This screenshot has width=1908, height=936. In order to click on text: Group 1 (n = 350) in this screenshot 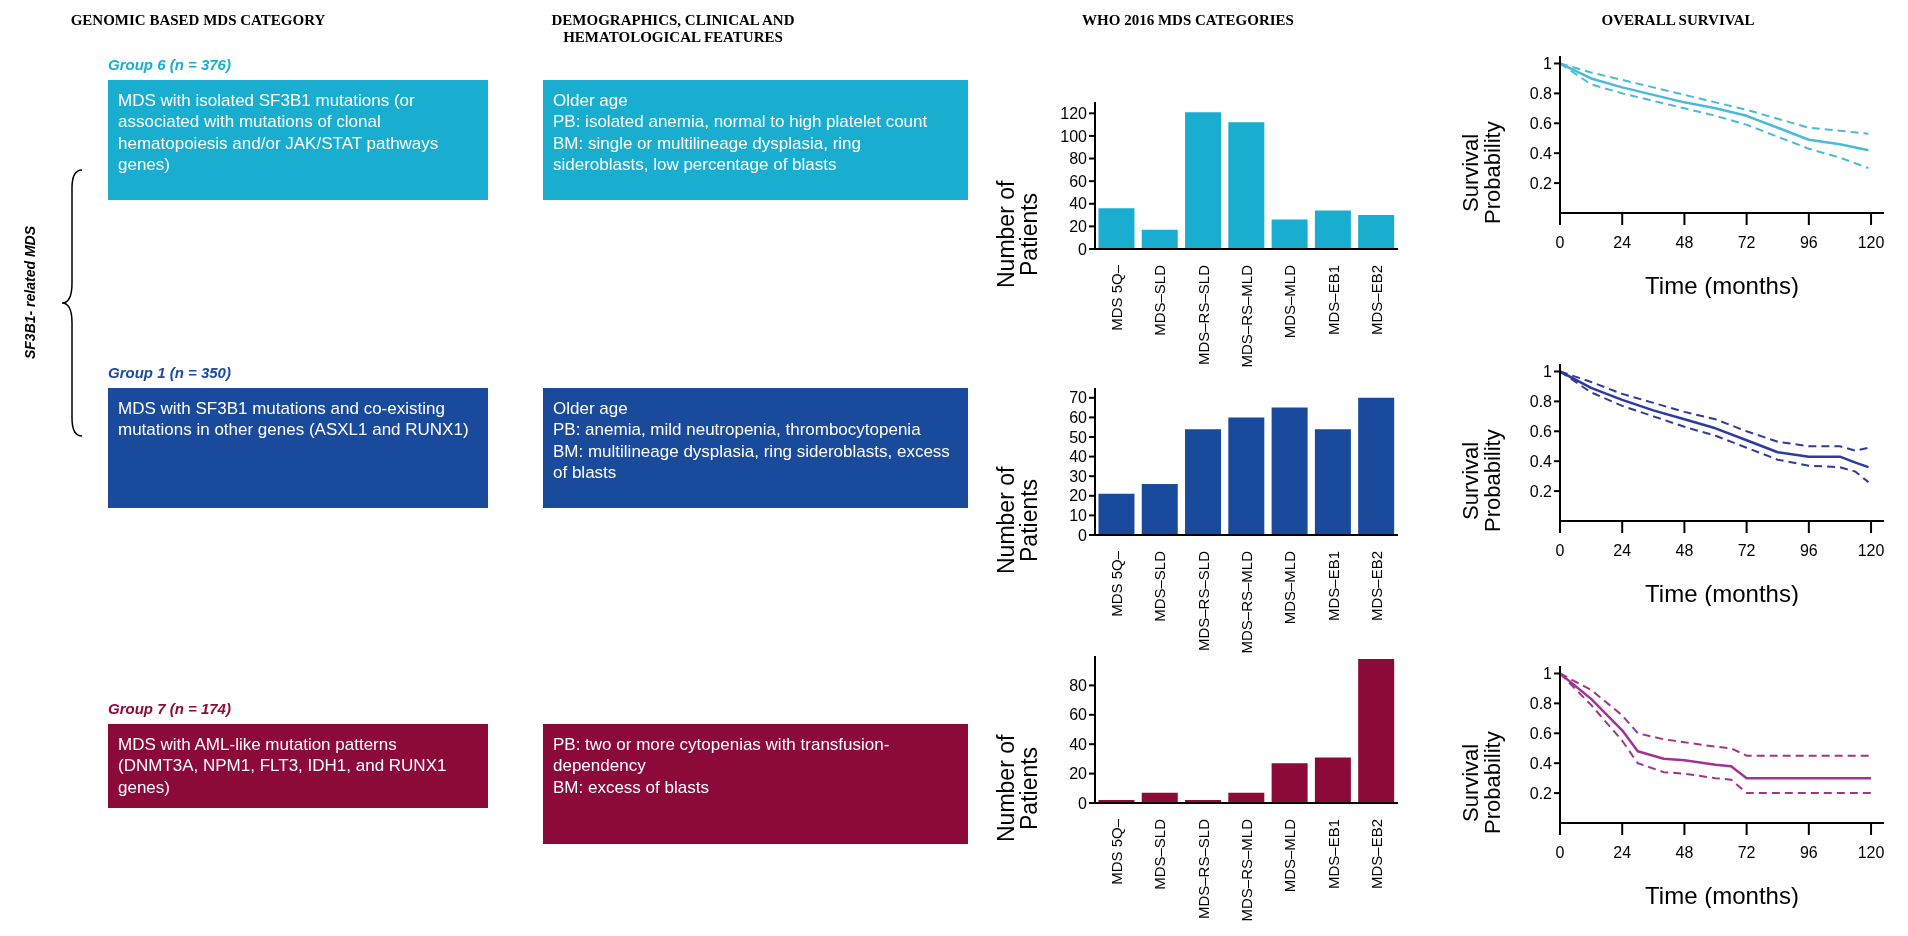, I will do `click(169, 372)`.